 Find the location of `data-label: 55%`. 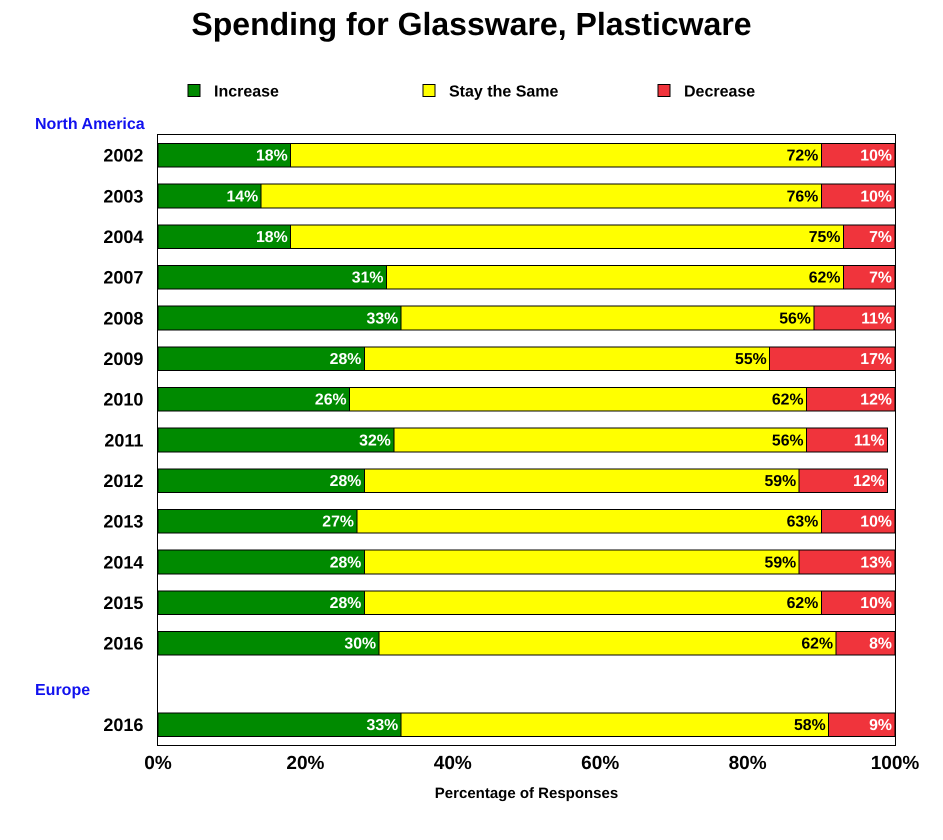

data-label: 55% is located at coordinates (751, 359).